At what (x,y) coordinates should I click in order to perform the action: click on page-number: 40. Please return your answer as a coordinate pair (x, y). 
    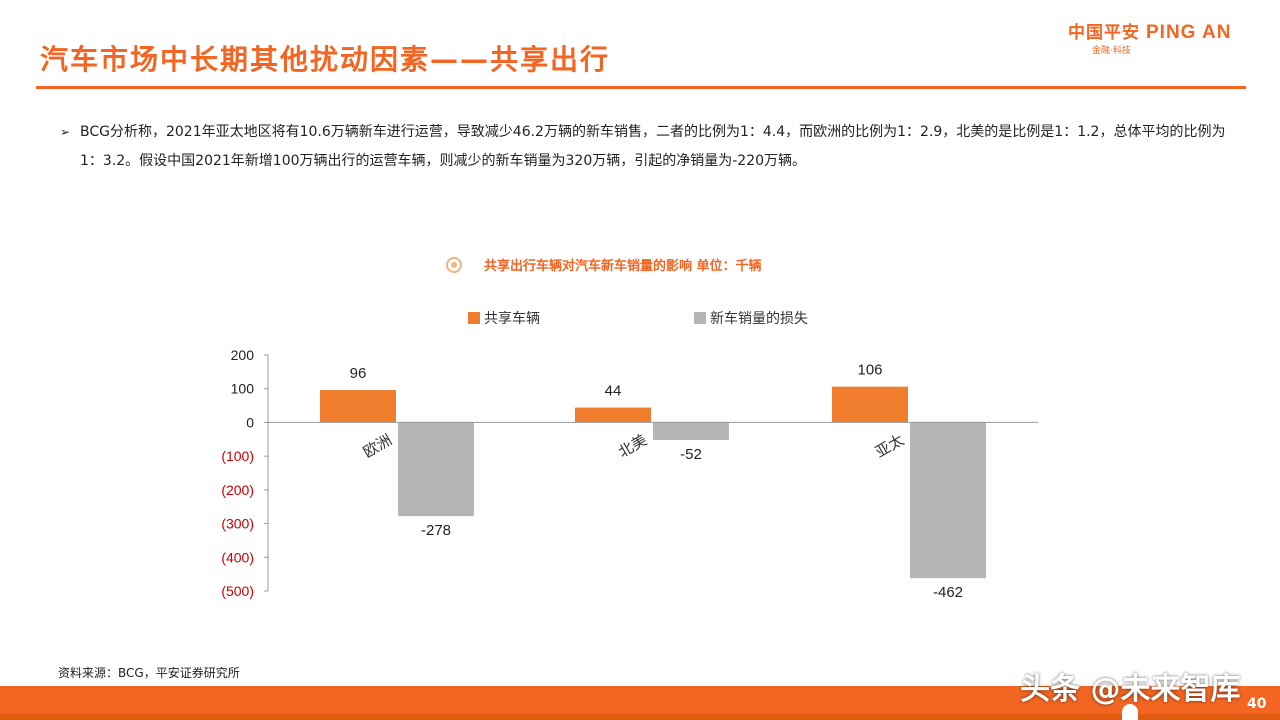
    Looking at the image, I should click on (1257, 704).